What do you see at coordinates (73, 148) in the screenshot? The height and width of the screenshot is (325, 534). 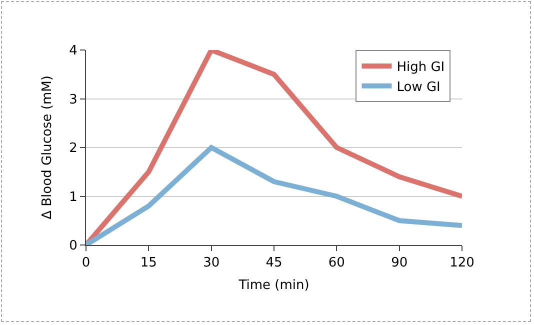 I see `y-tick-label: 2` at bounding box center [73, 148].